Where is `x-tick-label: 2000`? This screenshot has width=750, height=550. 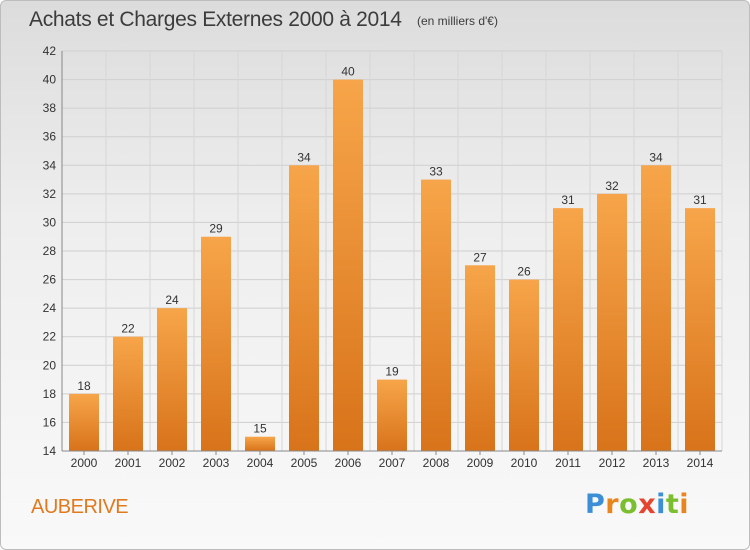 x-tick-label: 2000 is located at coordinates (84, 463).